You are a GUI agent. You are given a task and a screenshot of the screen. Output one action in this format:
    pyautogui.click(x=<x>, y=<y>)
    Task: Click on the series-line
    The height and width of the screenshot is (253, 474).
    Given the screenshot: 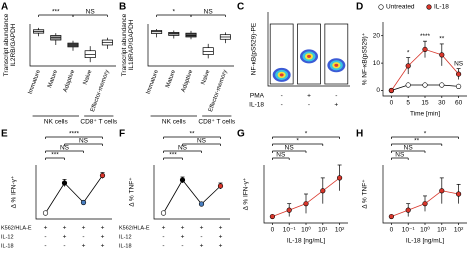 What is the action you would take?
    pyautogui.click(x=74, y=194)
    